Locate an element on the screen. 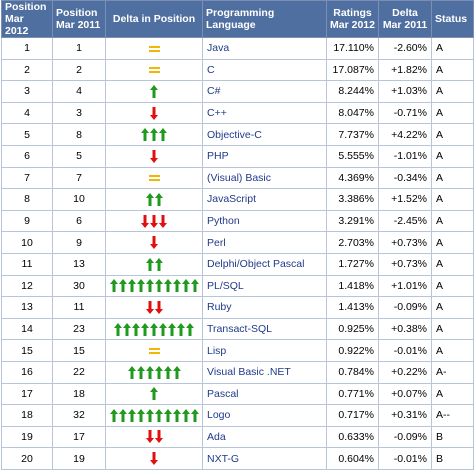 This screenshot has height=470, width=474. status-cell: A-- is located at coordinates (452, 415).